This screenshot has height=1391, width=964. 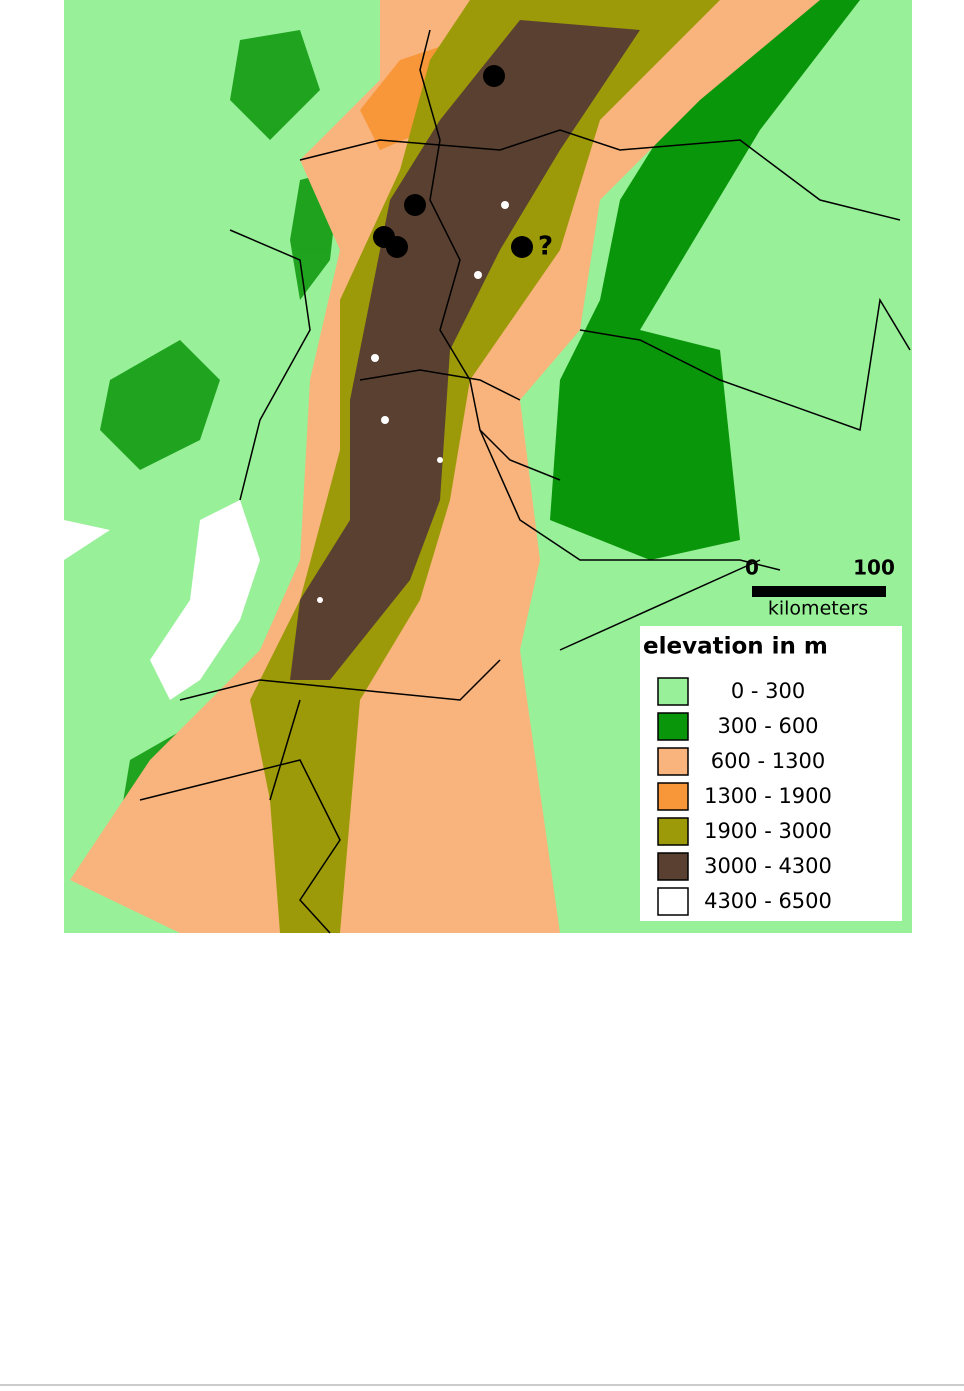 I want to click on legend-label: 1900 - 3000, so click(x=768, y=831).